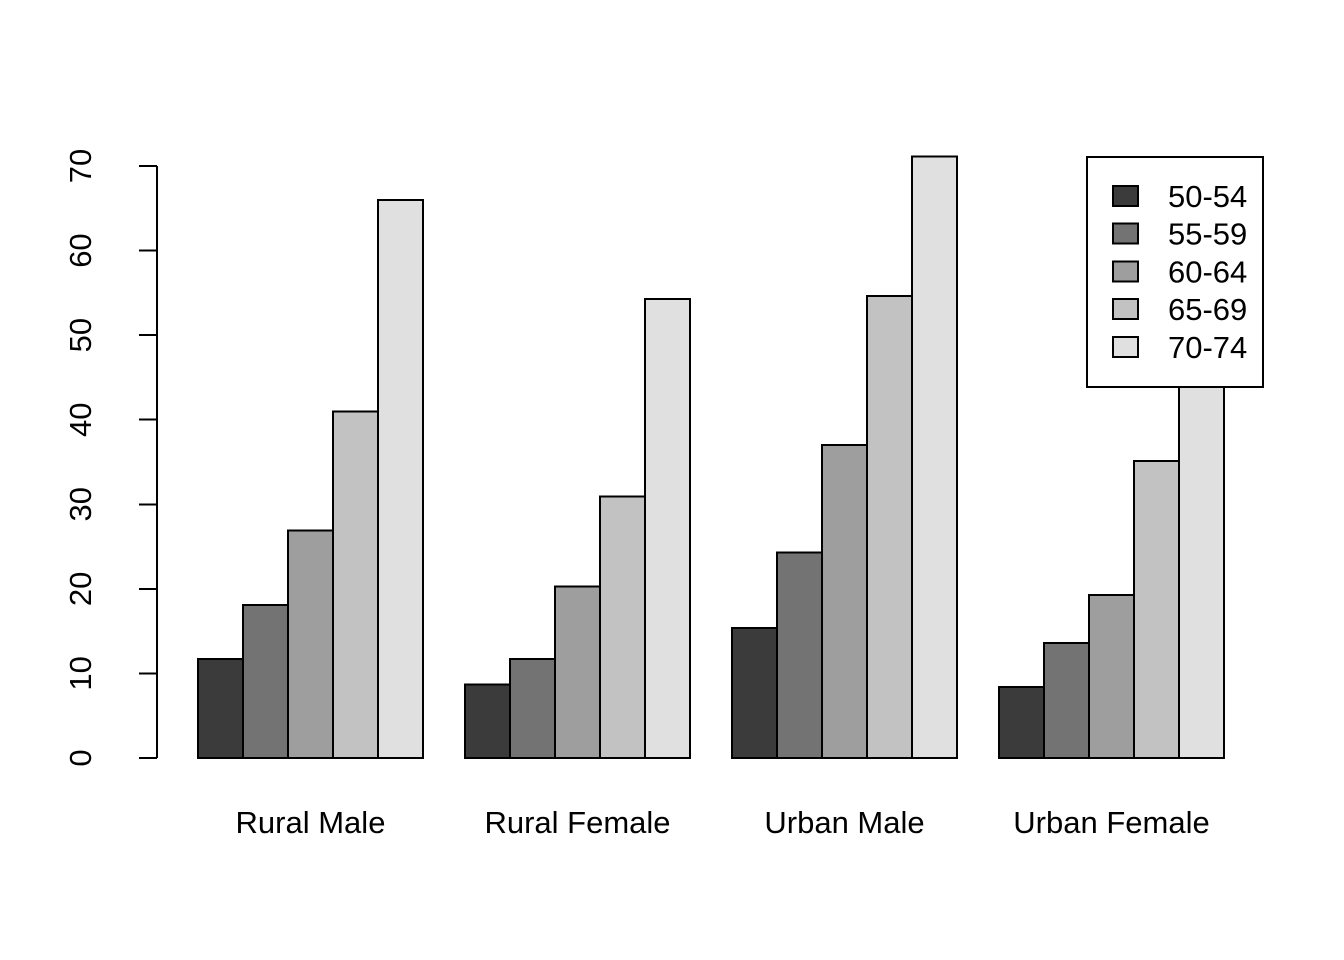 The height and width of the screenshot is (960, 1344). I want to click on y-tick-label: 40, so click(80, 419).